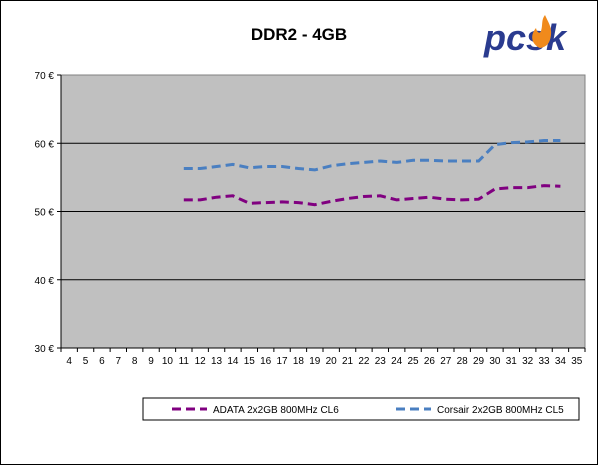  I want to click on y-tick-label: 30 €, so click(45, 349).